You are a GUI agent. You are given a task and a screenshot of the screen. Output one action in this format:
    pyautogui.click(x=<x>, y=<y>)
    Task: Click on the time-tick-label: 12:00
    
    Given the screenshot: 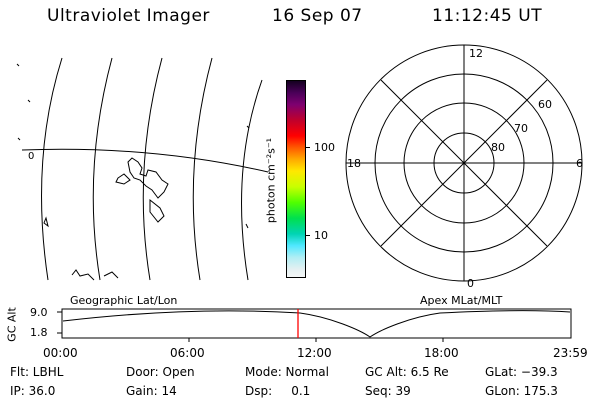 What is the action you would take?
    pyautogui.click(x=314, y=353)
    